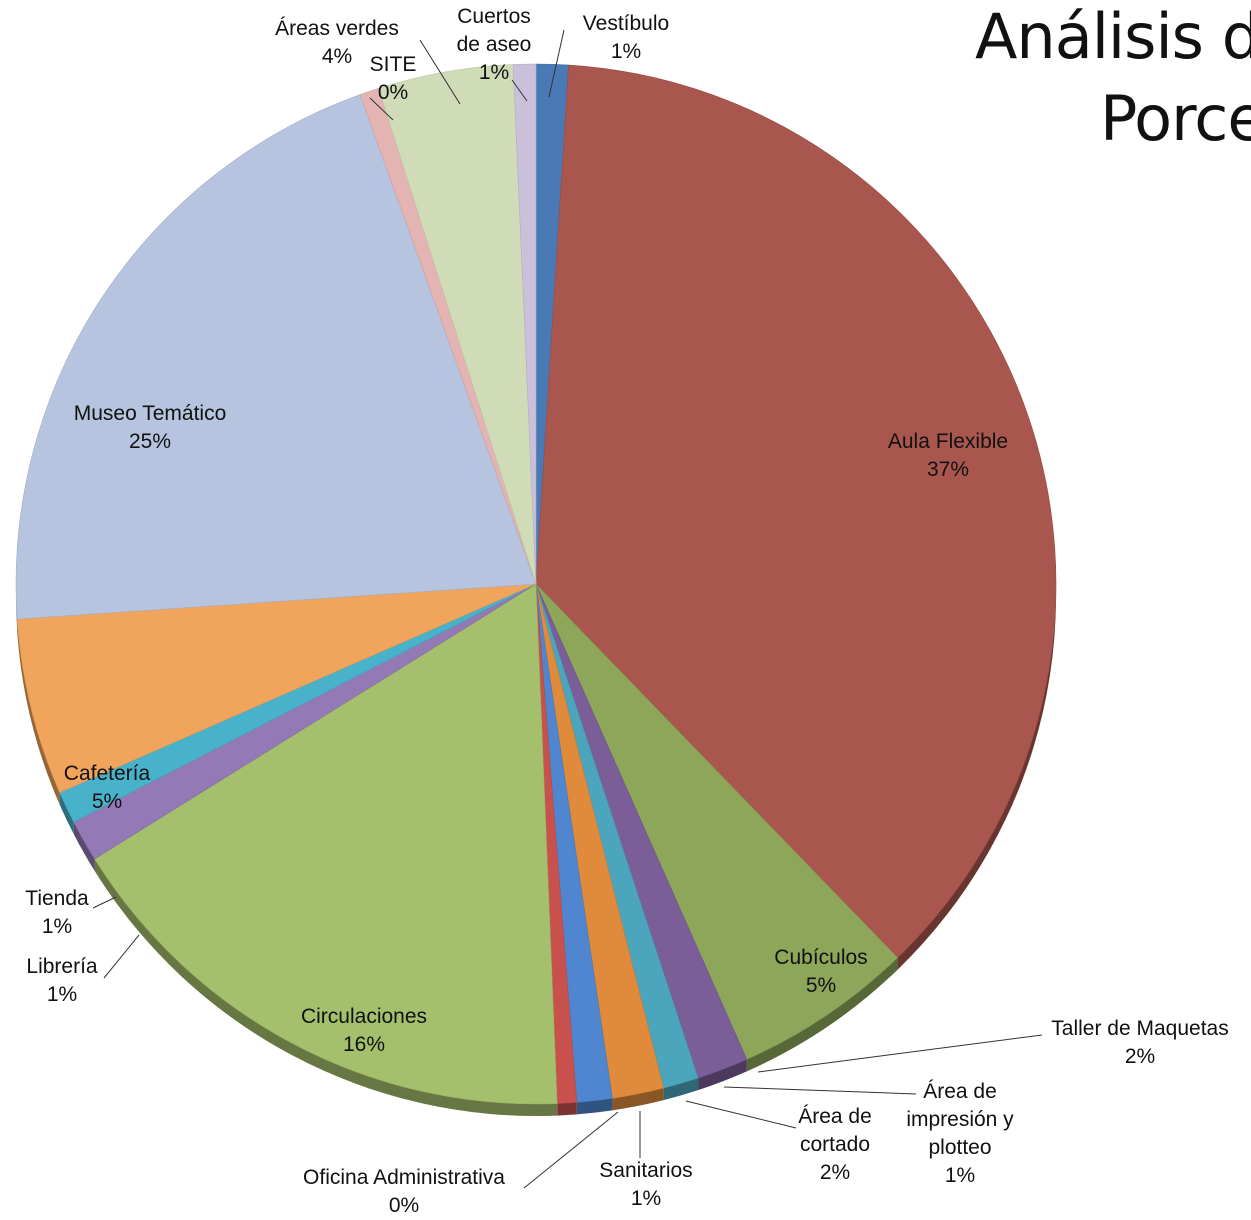 The height and width of the screenshot is (1220, 1251). I want to click on leader-line-cuertos-de-aseo, so click(519, 90).